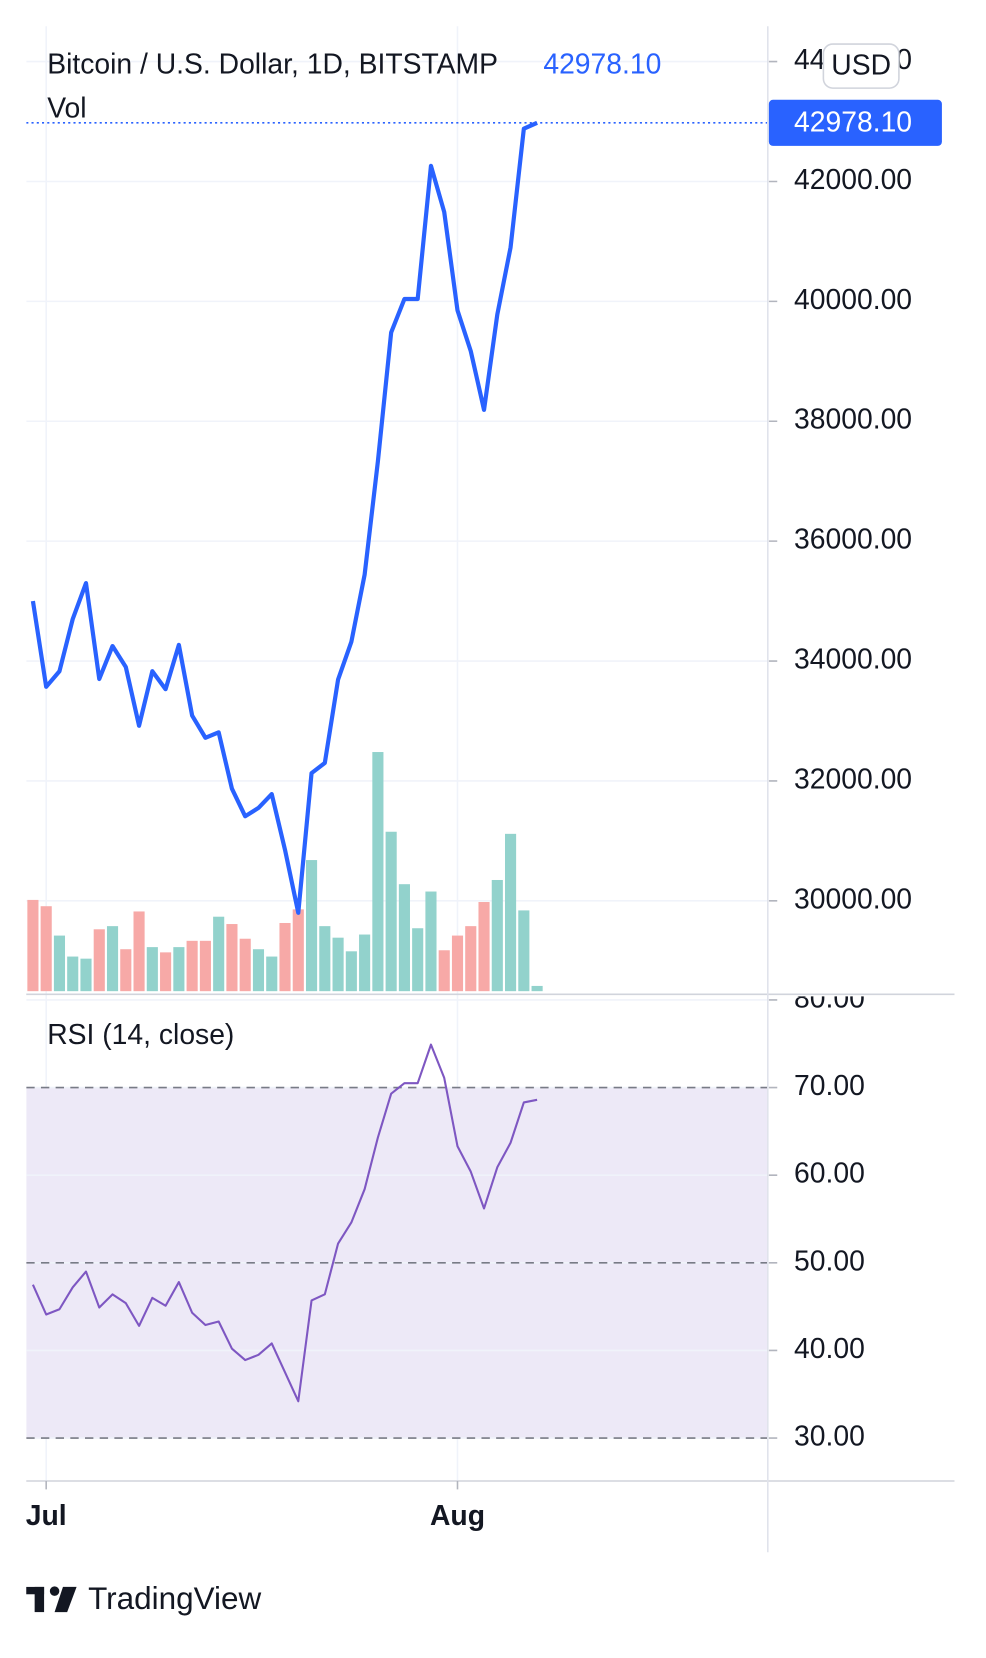 The height and width of the screenshot is (1658, 986). I want to click on currency-button, so click(861, 66).